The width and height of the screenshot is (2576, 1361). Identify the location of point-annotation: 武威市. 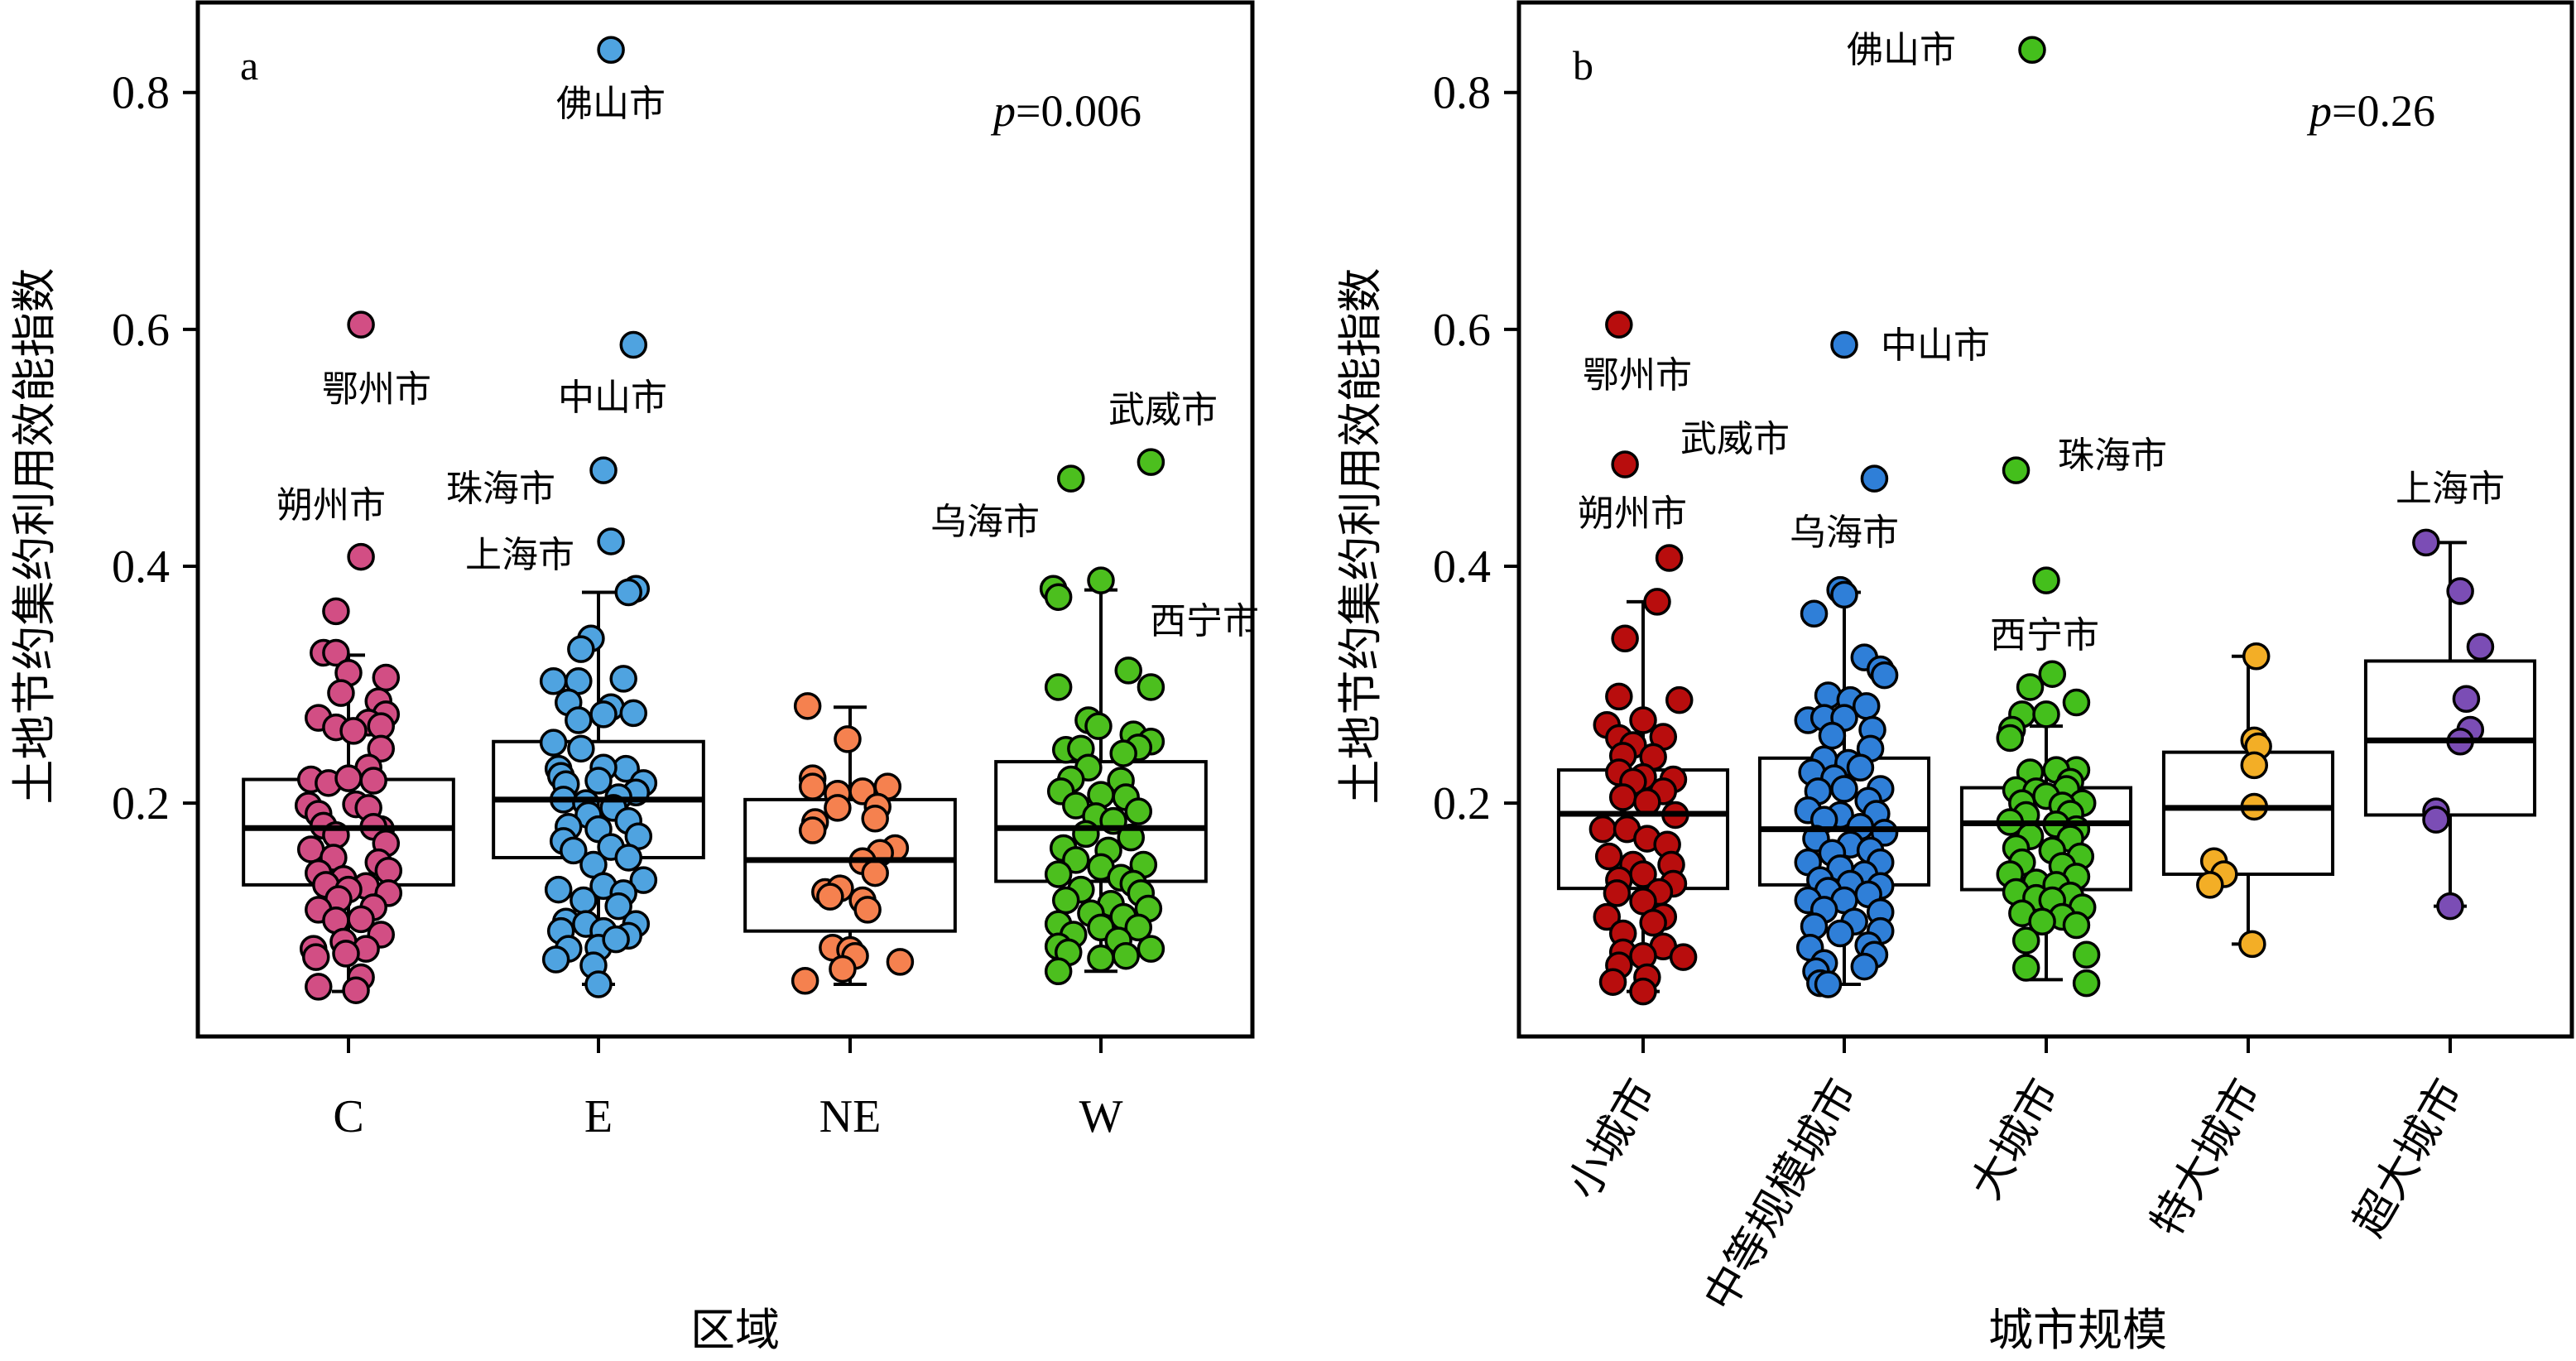
(1163, 410).